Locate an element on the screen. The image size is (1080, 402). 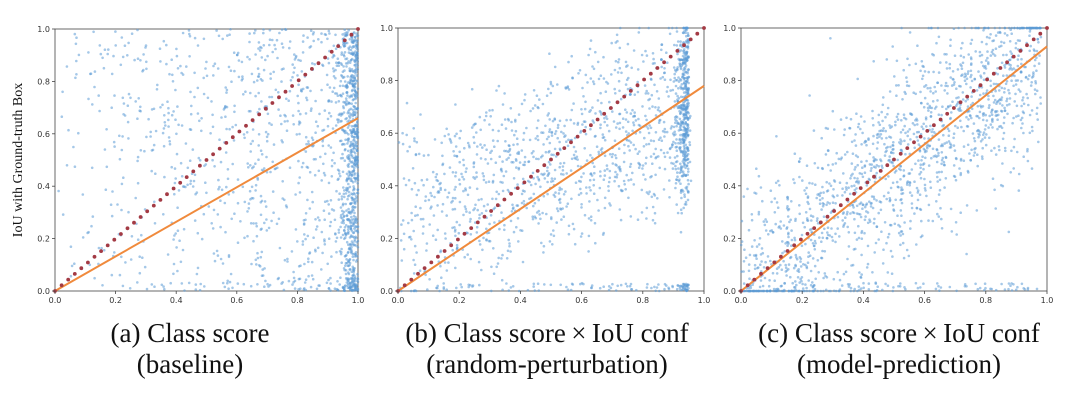
y-tick-label: 1.0 is located at coordinates (43, 29).